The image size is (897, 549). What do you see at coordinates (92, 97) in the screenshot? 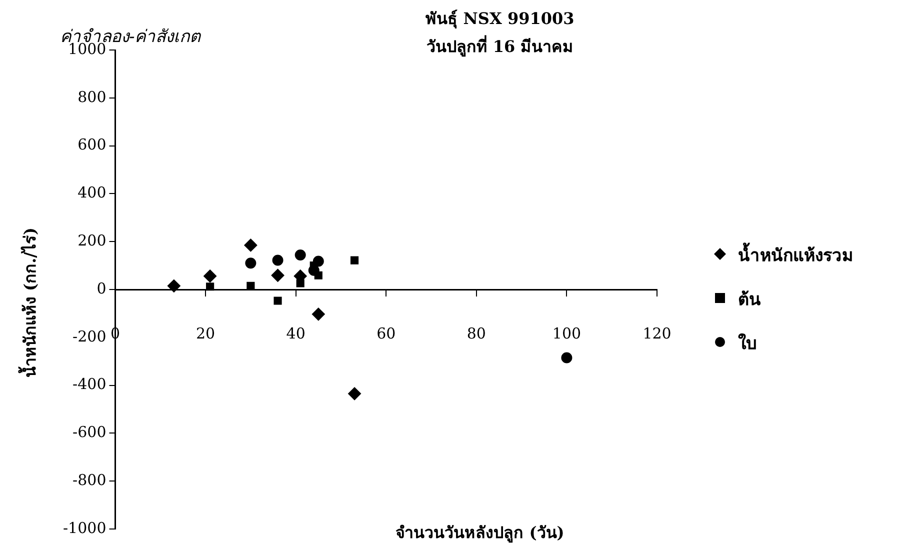
I see `y-tick-label: 800` at bounding box center [92, 97].